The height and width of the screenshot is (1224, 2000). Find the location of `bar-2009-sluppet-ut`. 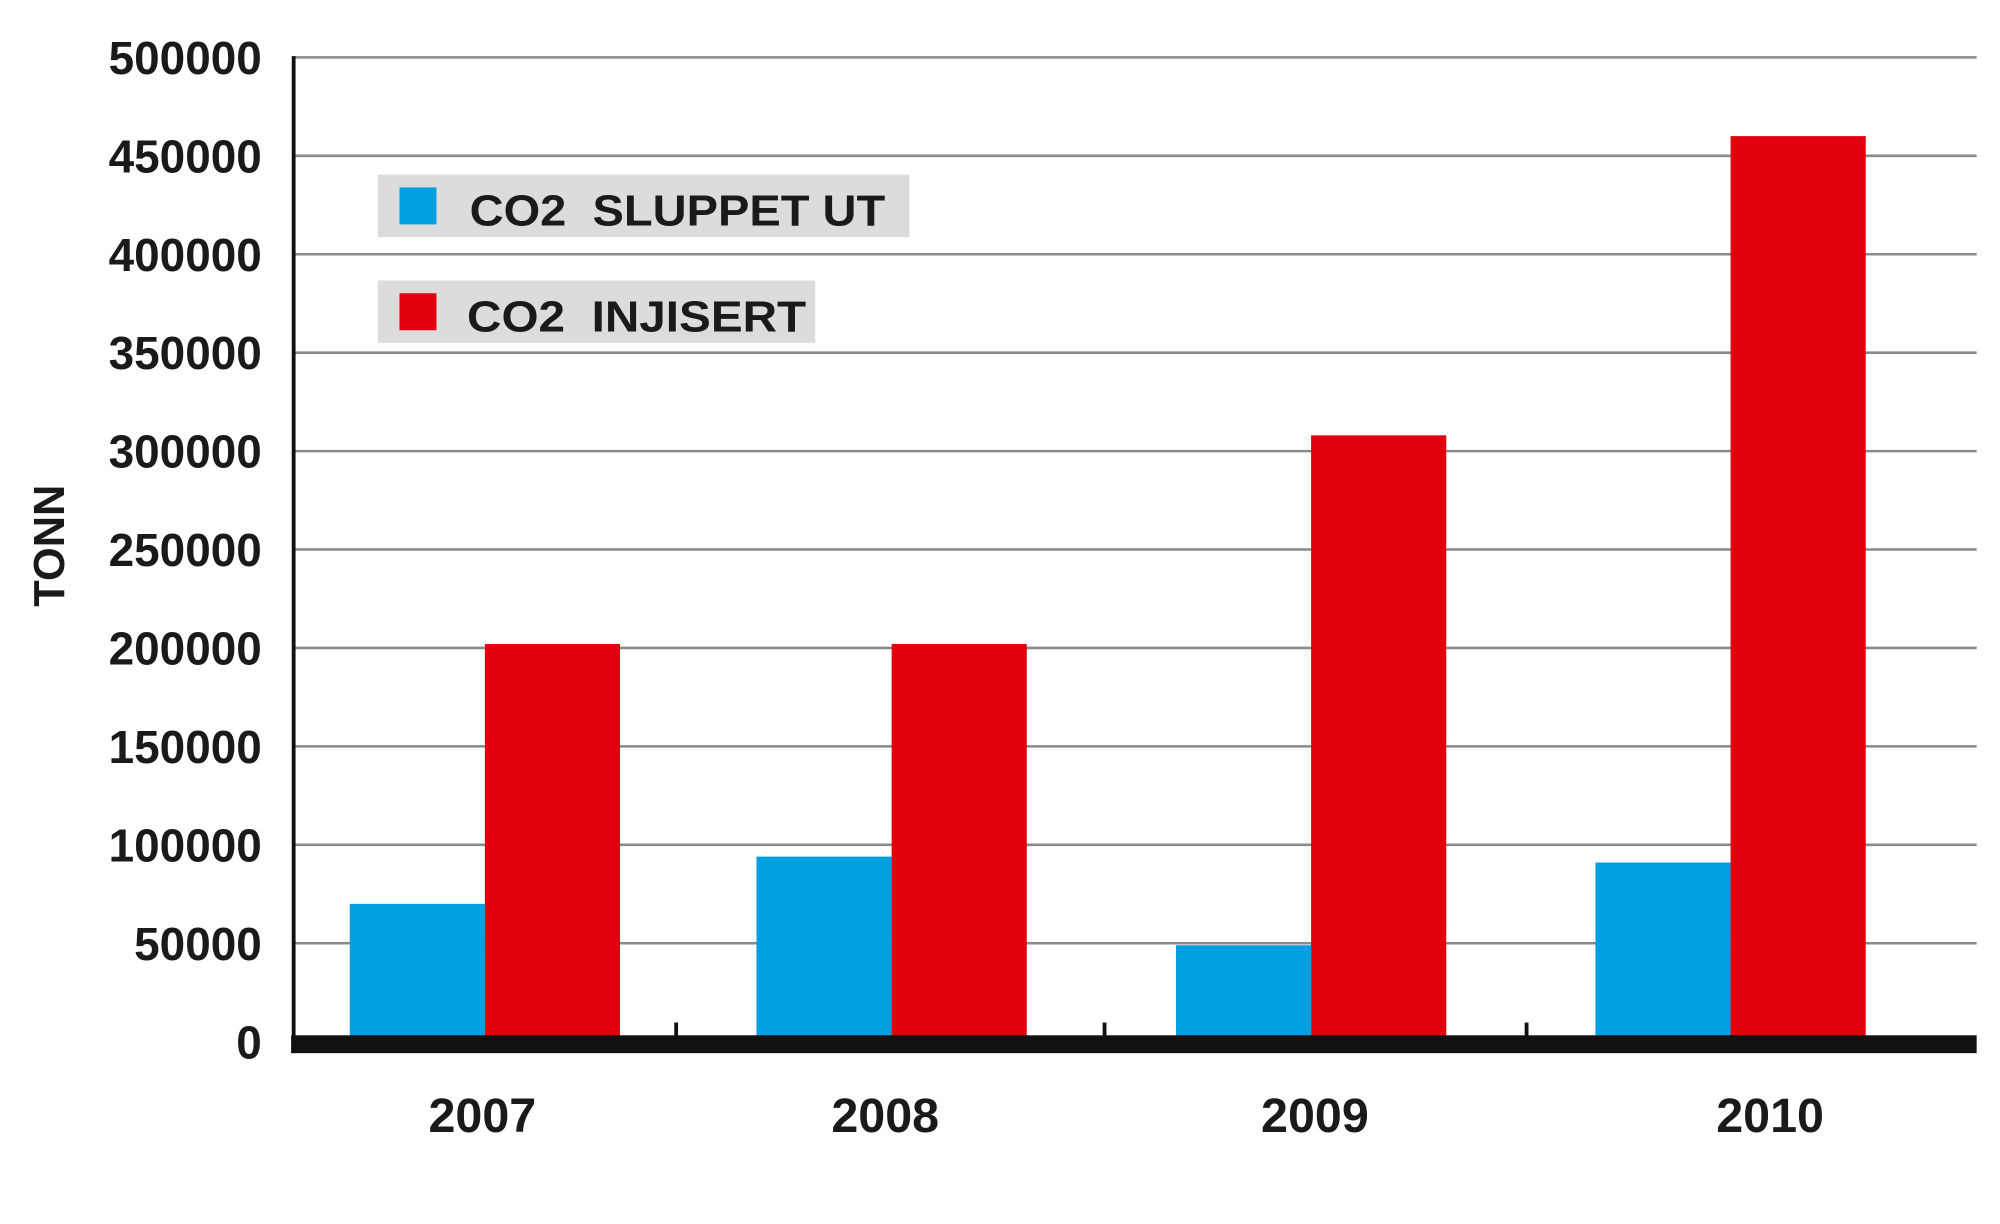

bar-2009-sluppet-ut is located at coordinates (1243, 993).